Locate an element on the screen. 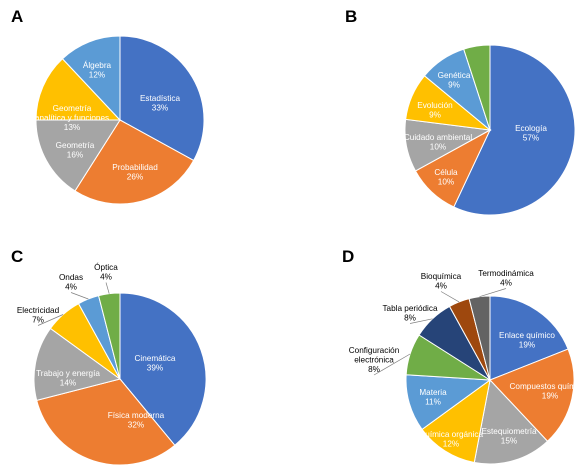  slice-value-fisica-moderna: 32% is located at coordinates (136, 425).